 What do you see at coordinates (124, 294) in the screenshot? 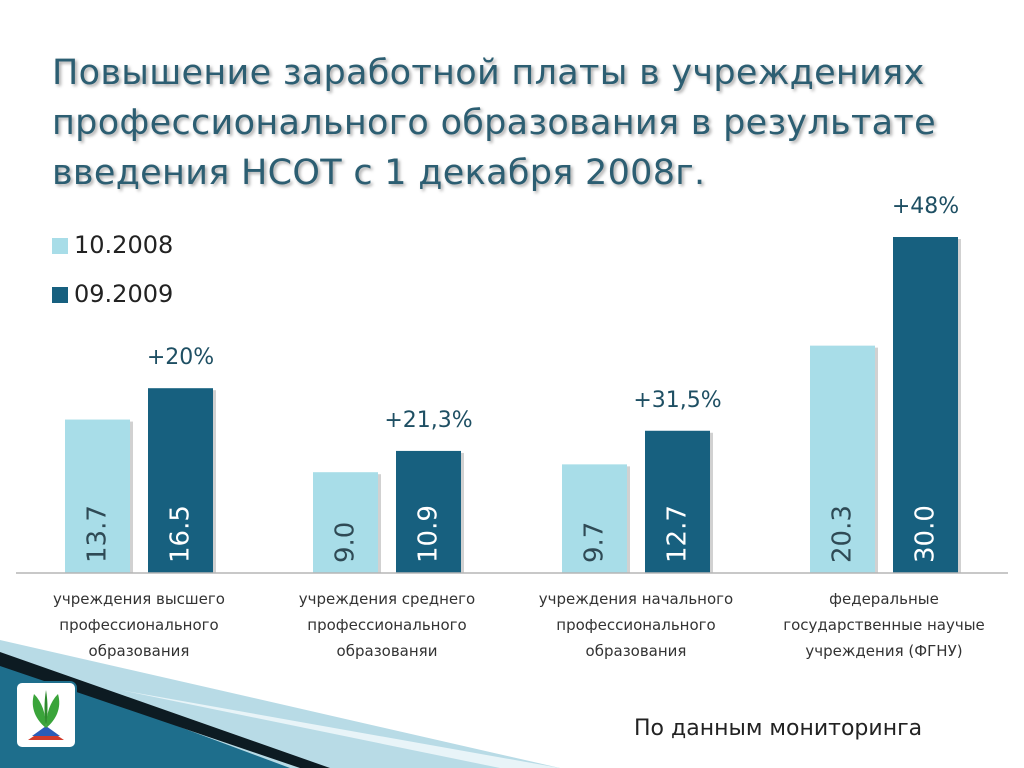
I see `legend-label-2: 09.2009` at bounding box center [124, 294].